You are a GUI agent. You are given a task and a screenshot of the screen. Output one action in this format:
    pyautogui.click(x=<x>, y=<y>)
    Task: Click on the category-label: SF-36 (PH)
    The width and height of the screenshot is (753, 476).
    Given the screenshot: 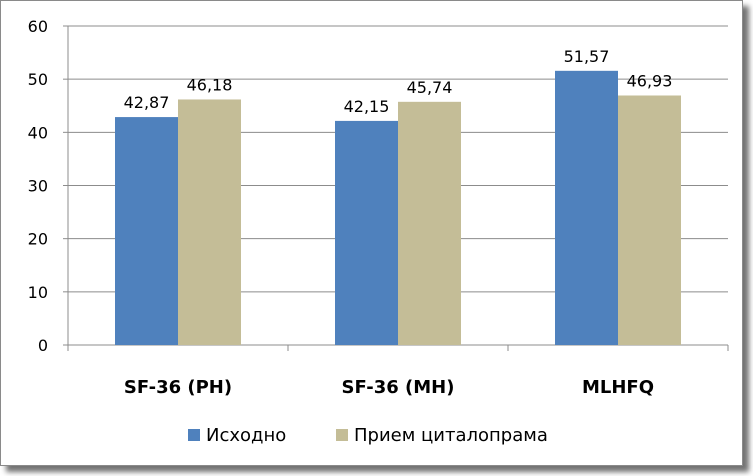 What is the action you would take?
    pyautogui.click(x=178, y=387)
    